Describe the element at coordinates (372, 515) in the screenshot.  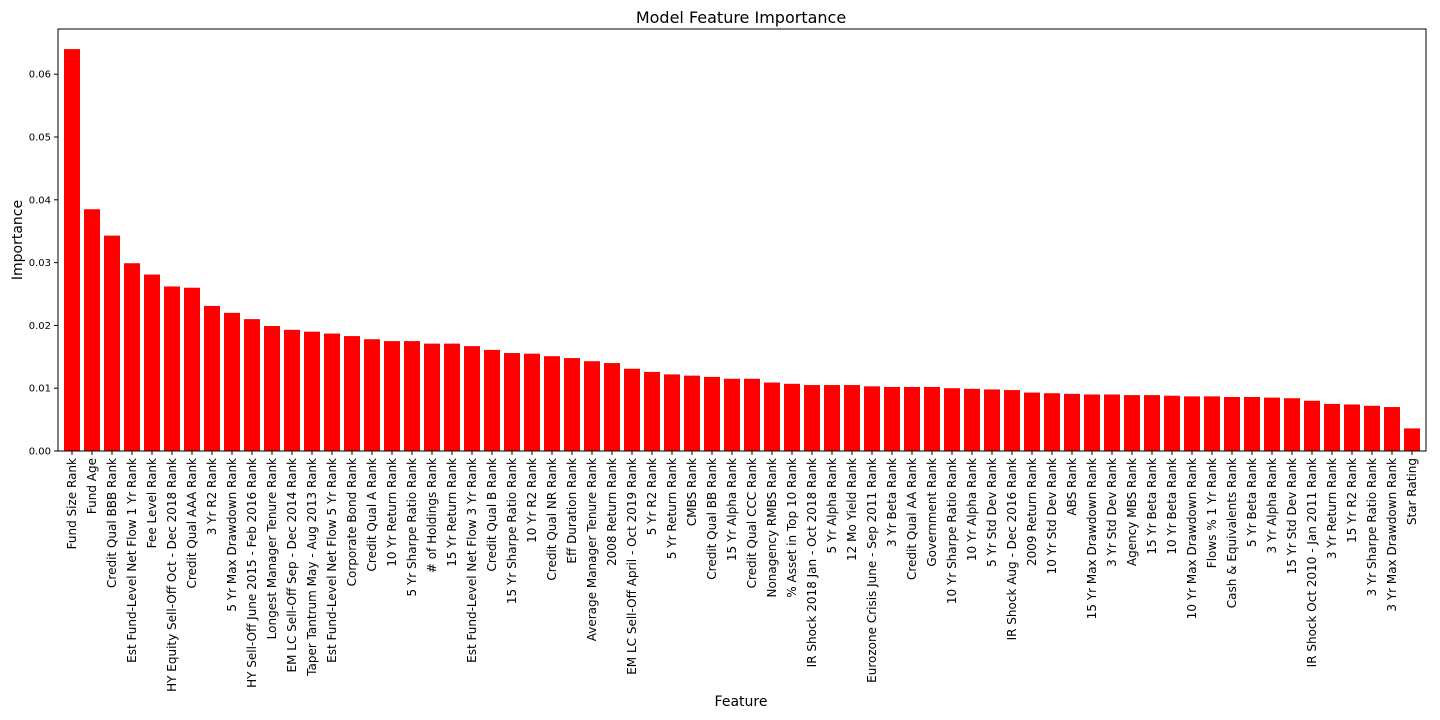
I see `x-tick-label: Credit Qual A Rank` at that location.